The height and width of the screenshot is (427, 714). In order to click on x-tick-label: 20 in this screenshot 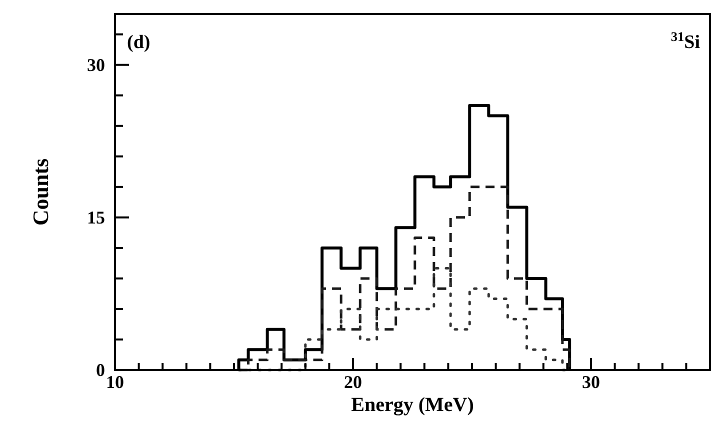, I will do `click(353, 382)`.